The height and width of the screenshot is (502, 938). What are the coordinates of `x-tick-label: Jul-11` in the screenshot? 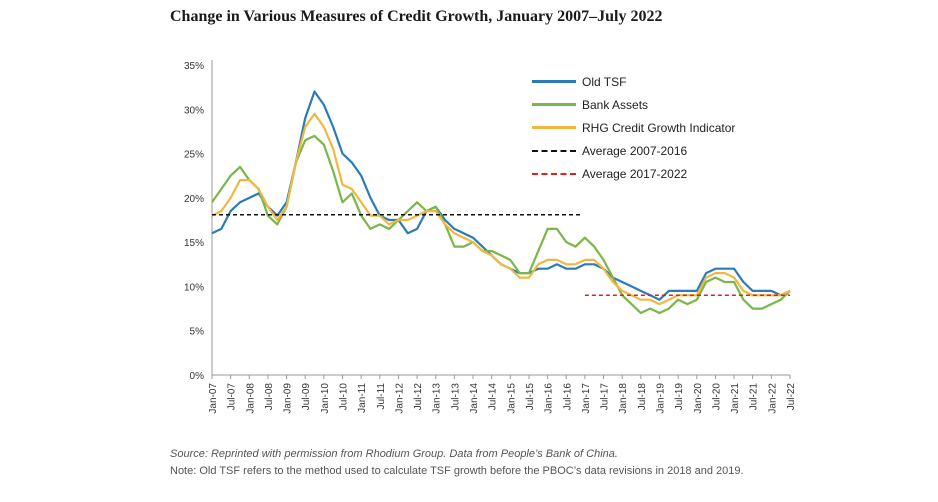 It's located at (381, 396).